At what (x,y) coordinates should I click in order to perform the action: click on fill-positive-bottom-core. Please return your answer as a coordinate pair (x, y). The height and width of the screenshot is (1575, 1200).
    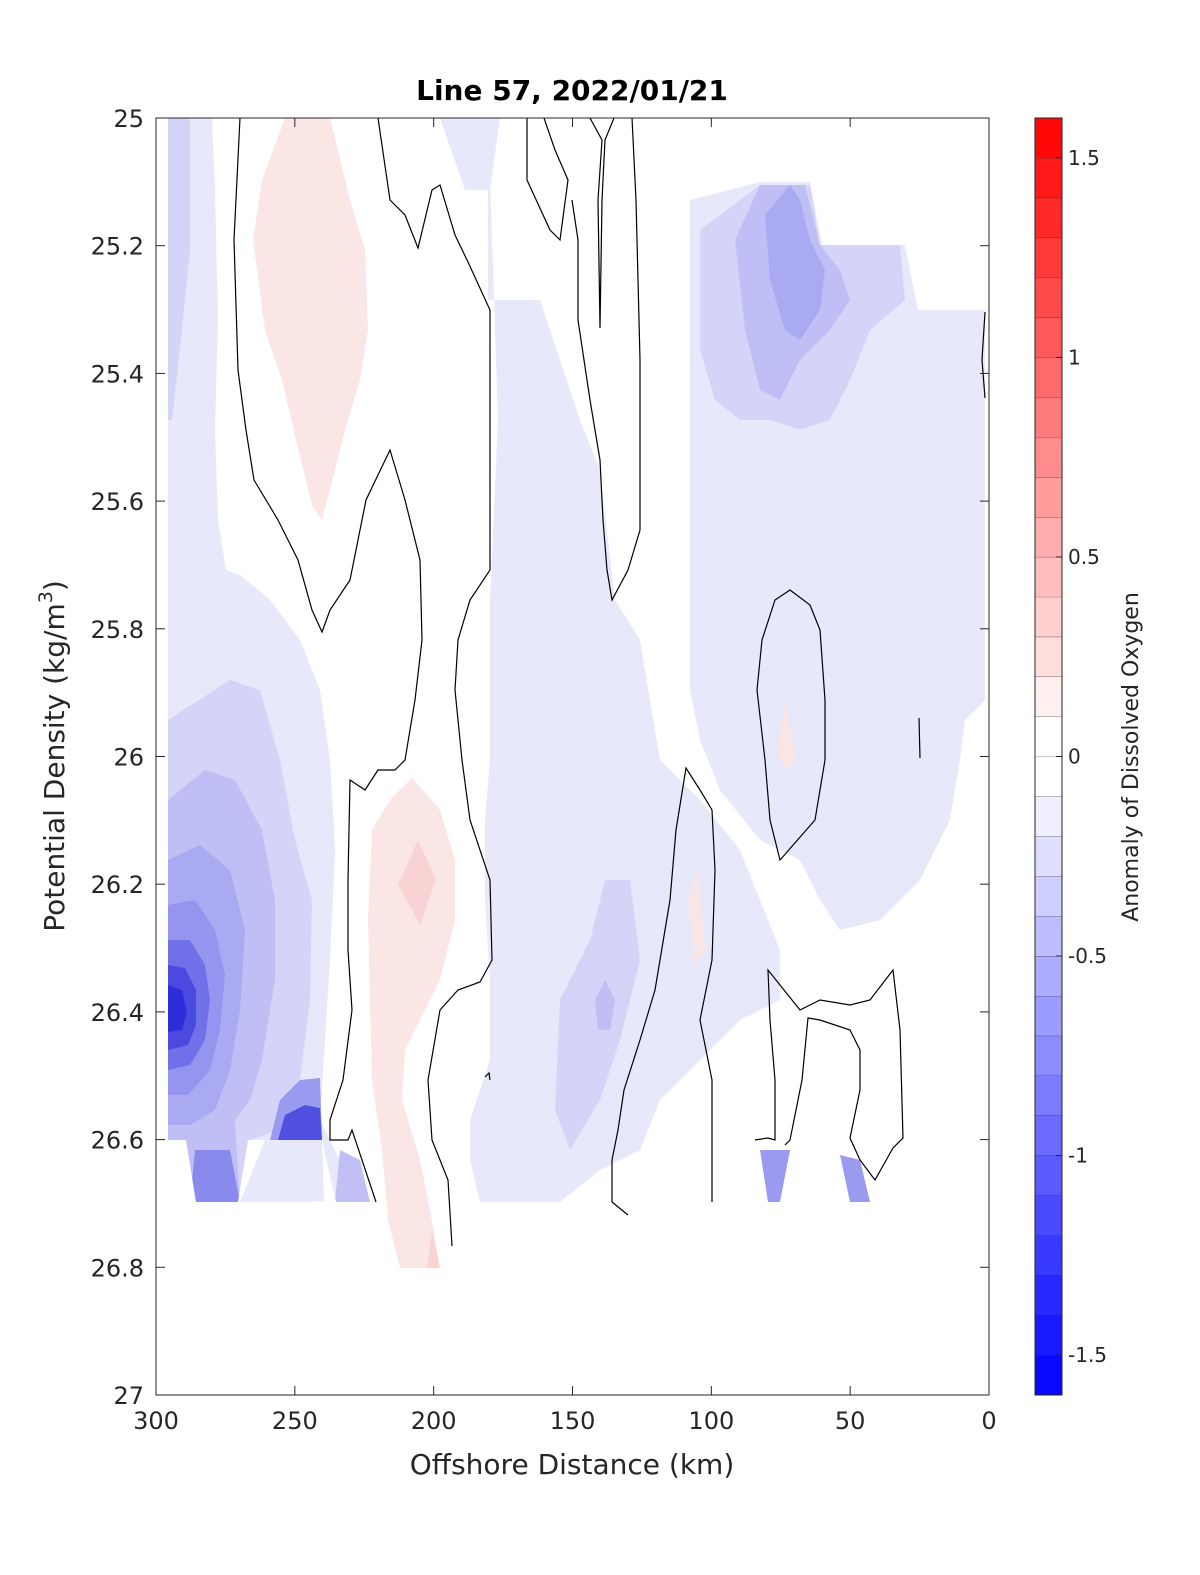
    Looking at the image, I should click on (433, 1250).